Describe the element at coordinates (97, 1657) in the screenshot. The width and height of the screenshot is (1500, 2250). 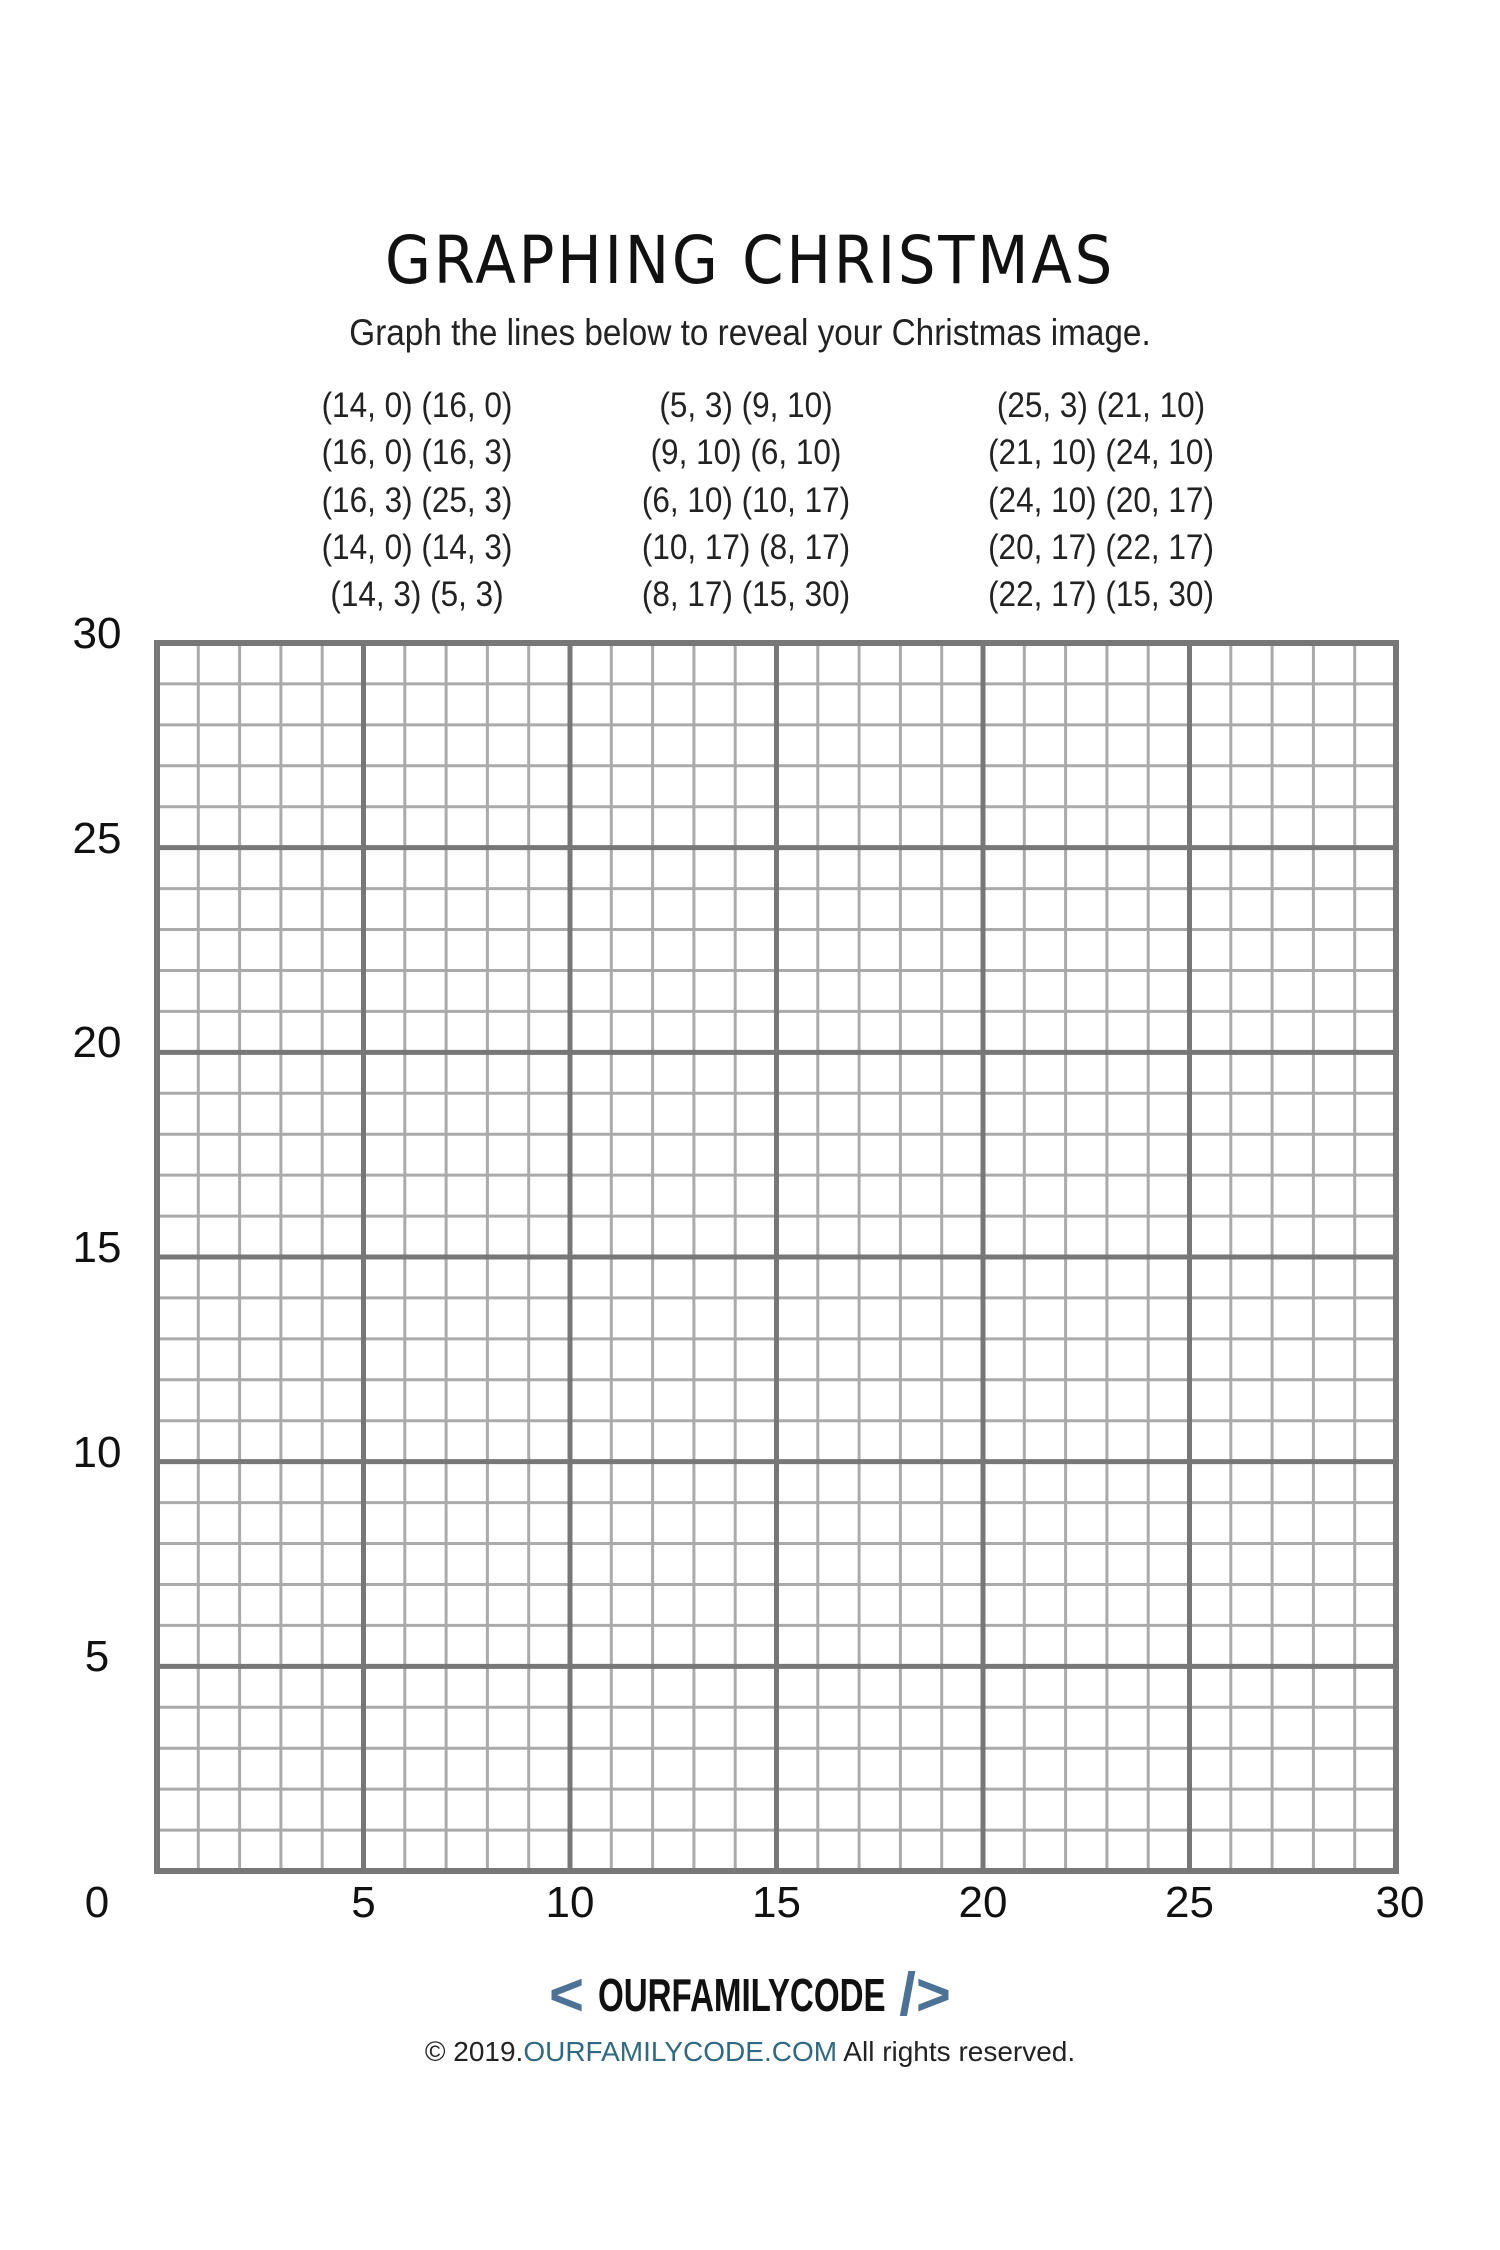
I see `y-tick-label: 5` at that location.